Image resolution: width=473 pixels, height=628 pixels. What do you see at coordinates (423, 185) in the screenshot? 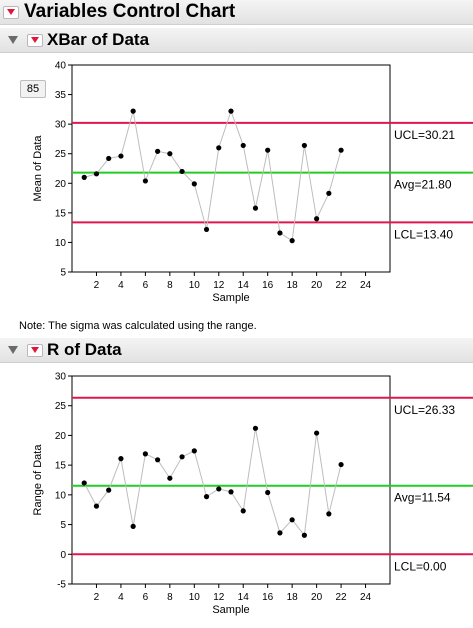
I see `xbar-avg-label: Avg=21.80` at bounding box center [423, 185].